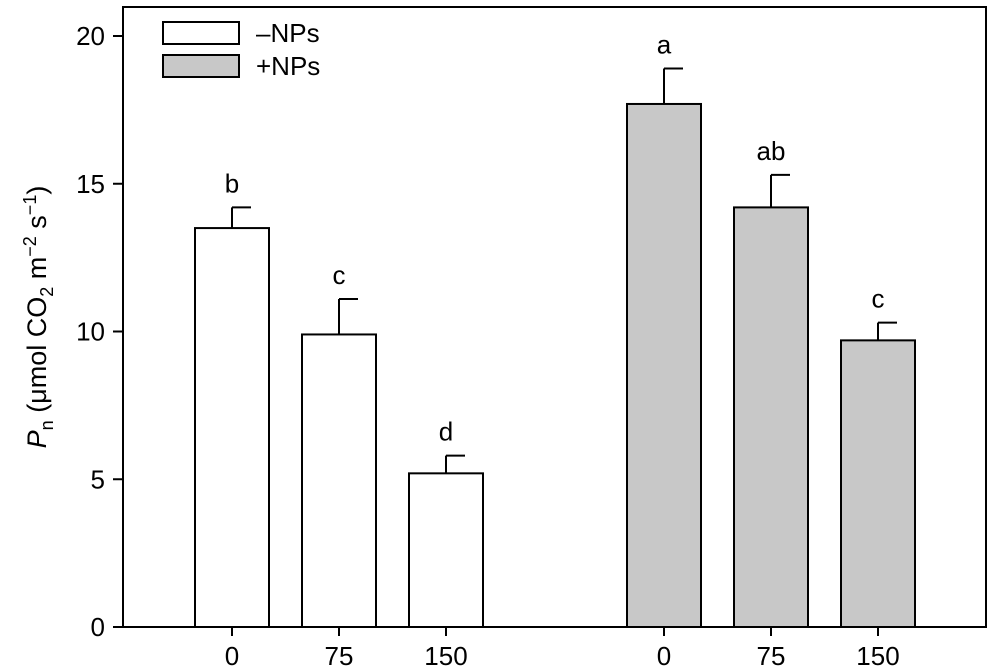 The image size is (992, 669). What do you see at coordinates (98, 479) in the screenshot?
I see `y-tick-label: 5` at bounding box center [98, 479].